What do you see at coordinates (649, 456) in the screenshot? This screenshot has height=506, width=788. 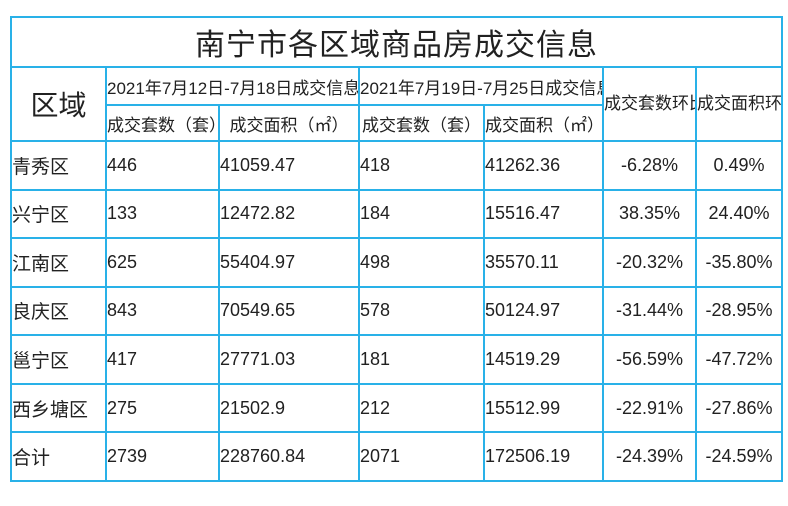 I see `cell-units-mom: -24.39%` at bounding box center [649, 456].